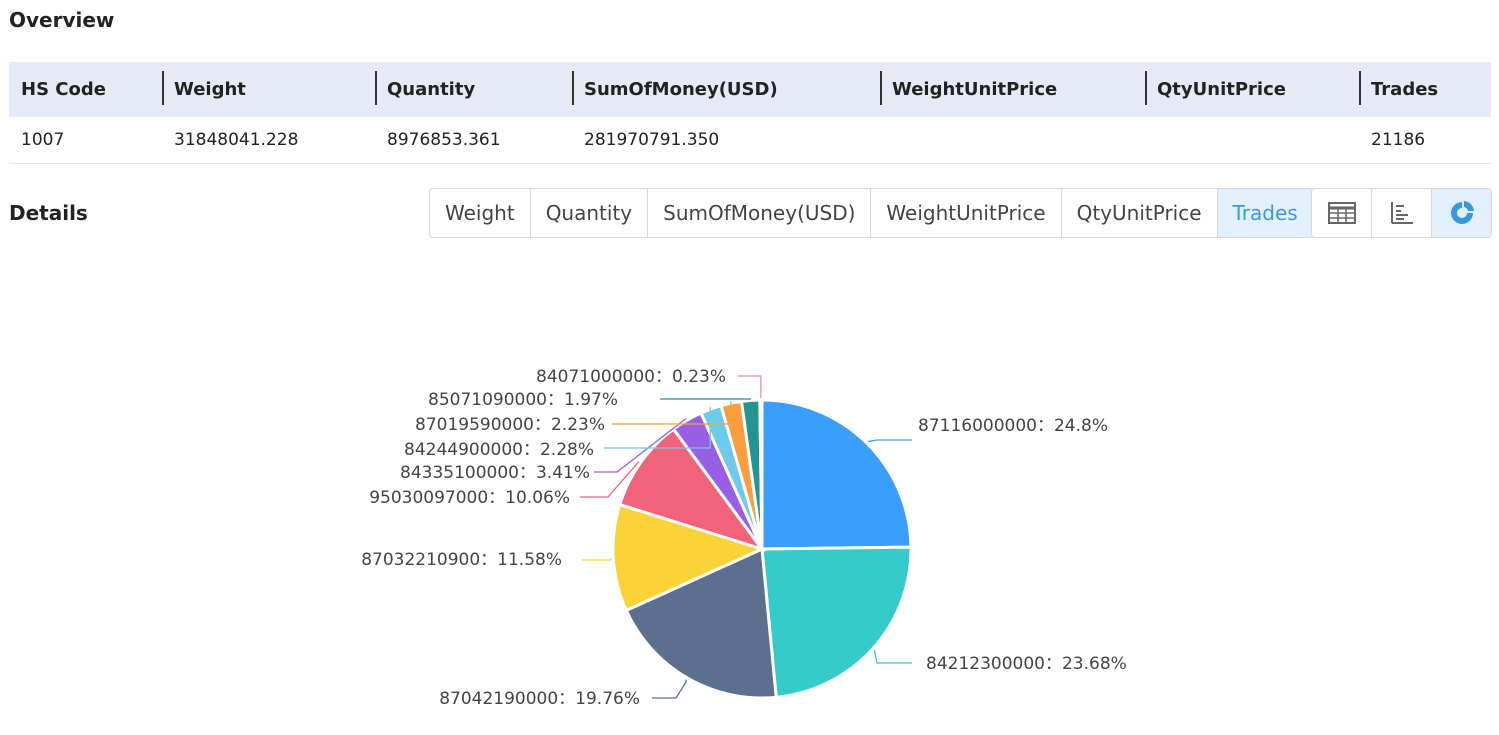 This screenshot has height=735, width=1499. I want to click on overview-title: Overview, so click(62, 20).